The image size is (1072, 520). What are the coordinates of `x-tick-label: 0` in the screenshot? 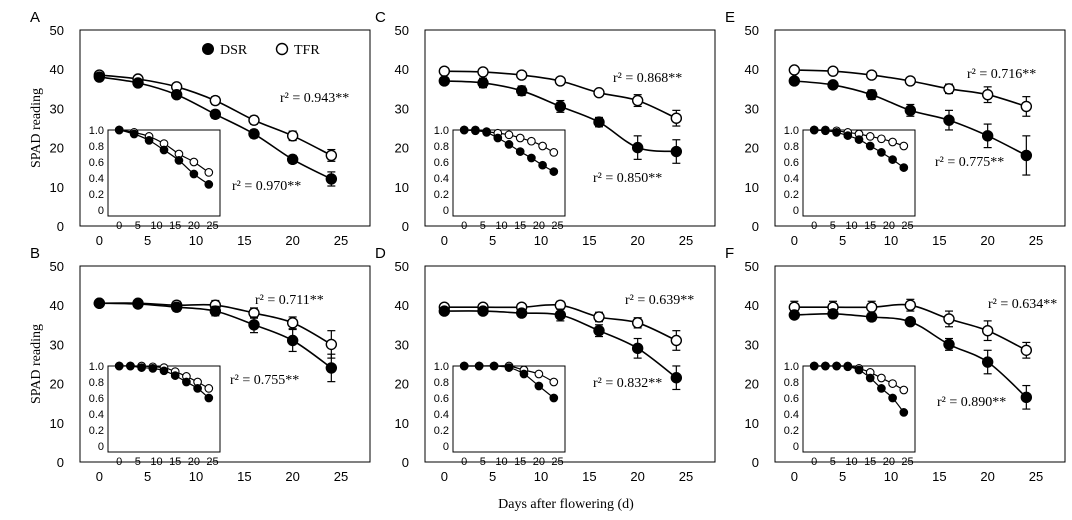 It's located at (444, 240).